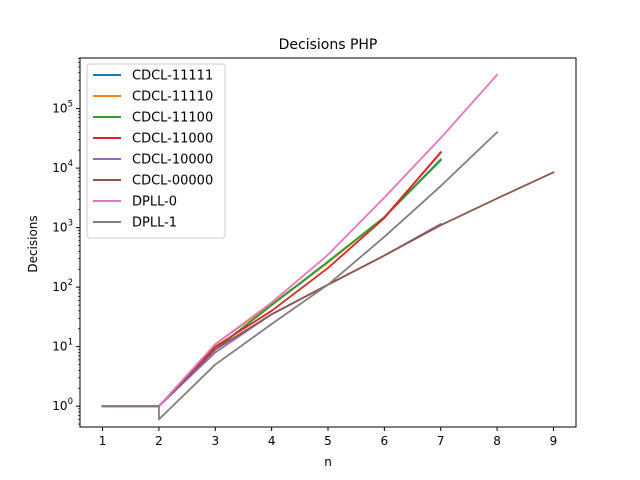 The height and width of the screenshot is (480, 640). I want to click on x-tick-label: 2, so click(159, 441).